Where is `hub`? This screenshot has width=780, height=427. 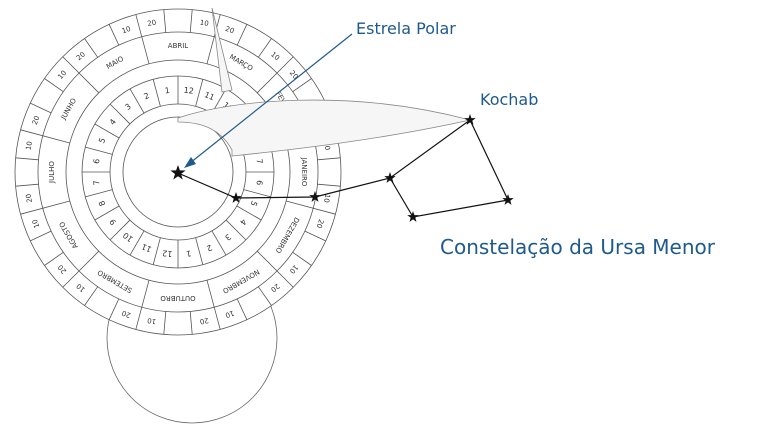 hub is located at coordinates (178, 172).